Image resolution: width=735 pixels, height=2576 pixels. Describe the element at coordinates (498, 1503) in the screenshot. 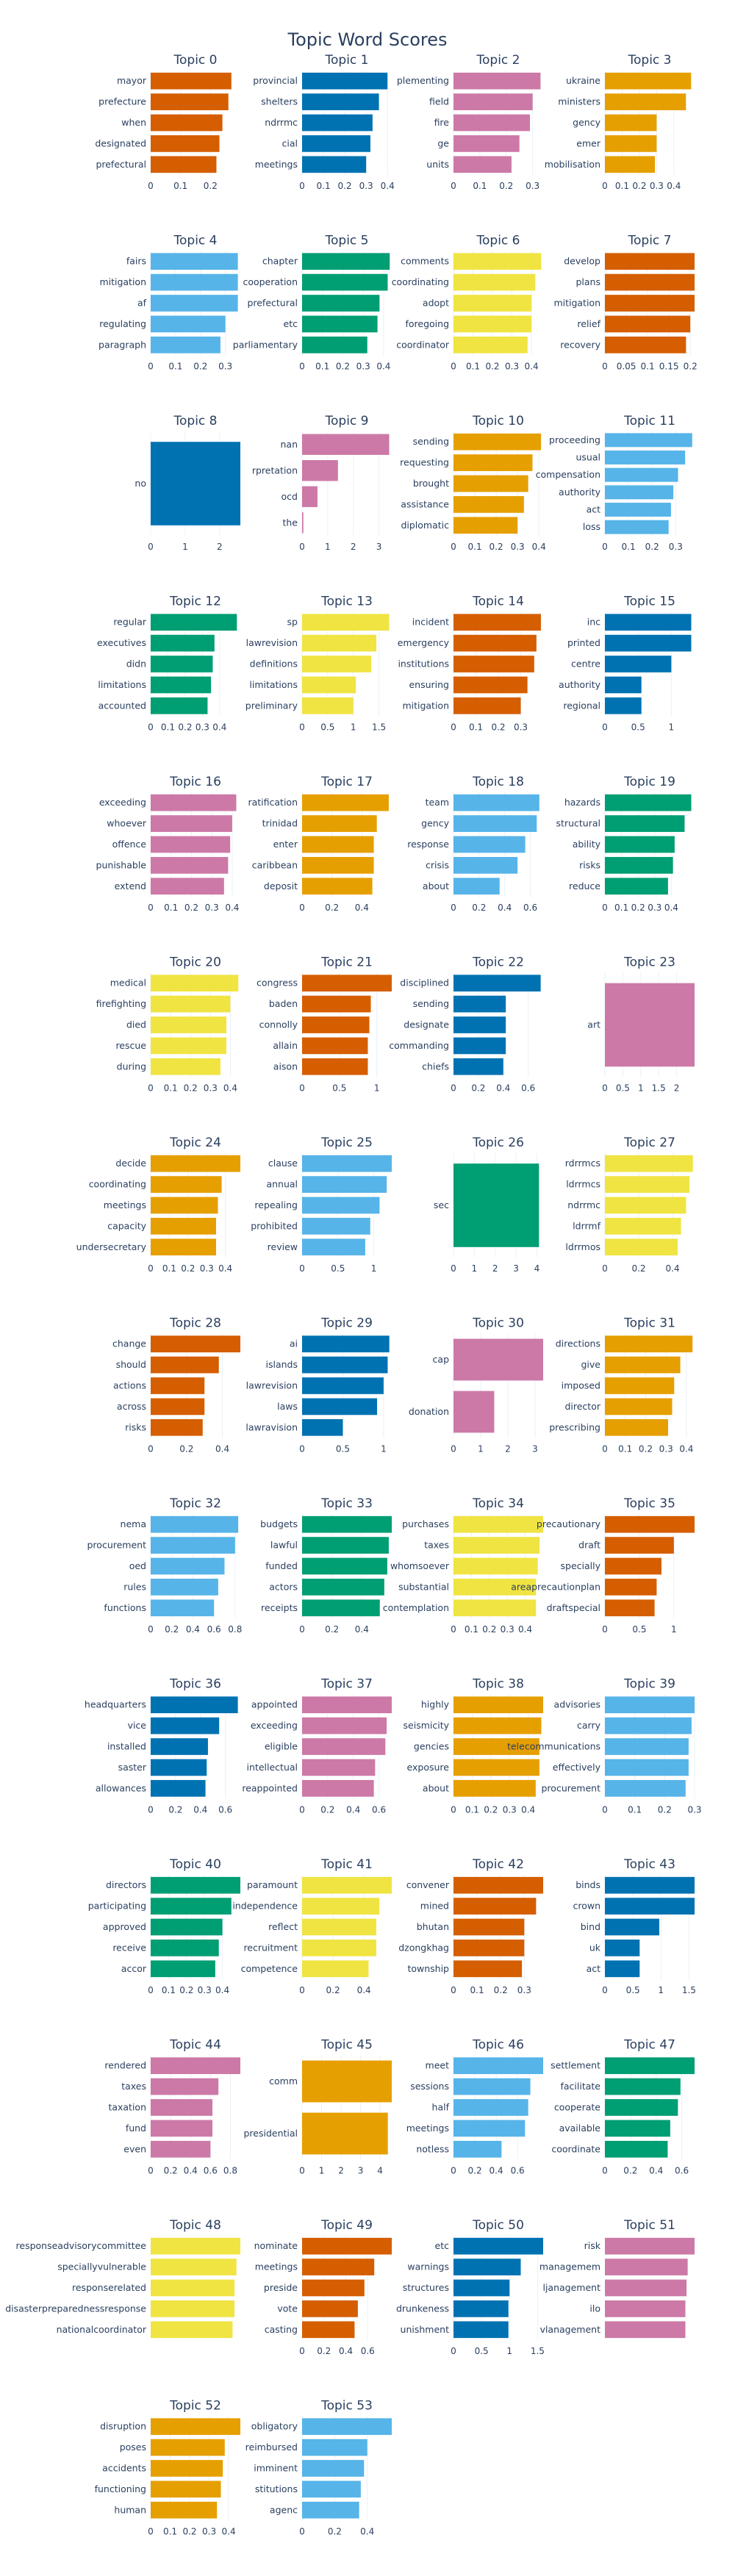

I see `panel-title: Topic 34` at that location.